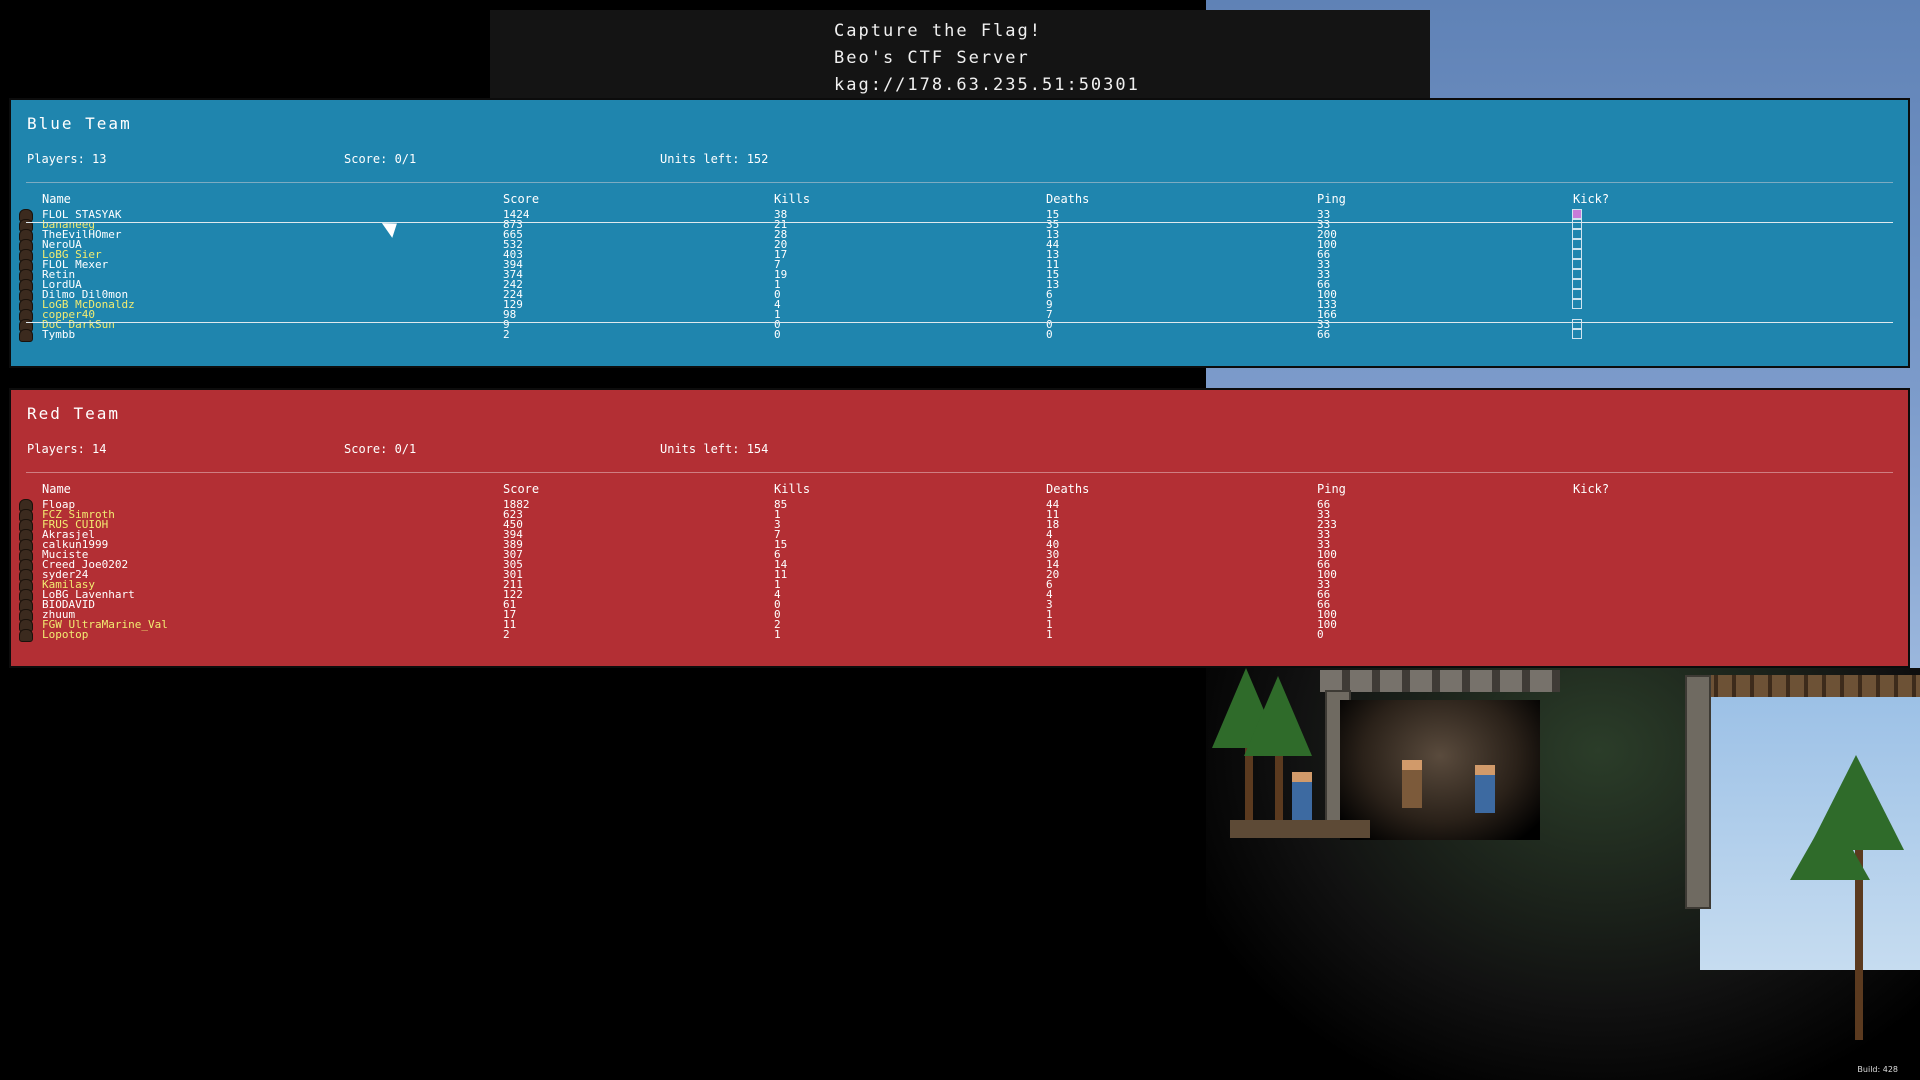 Image resolution: width=1920 pixels, height=1080 pixels. Describe the element at coordinates (781, 544) in the screenshot. I see `player-kills: 15` at that location.